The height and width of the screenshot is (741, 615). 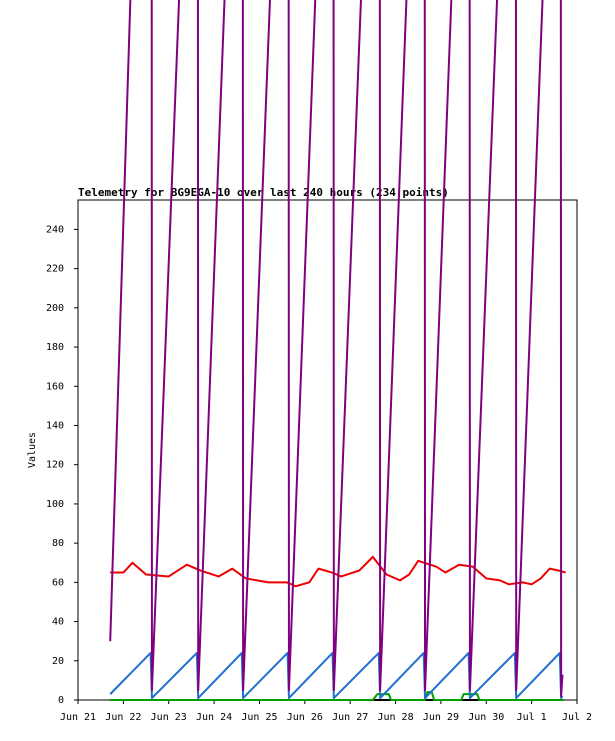 I want to click on y-tick-label: 60, so click(x=58, y=582).